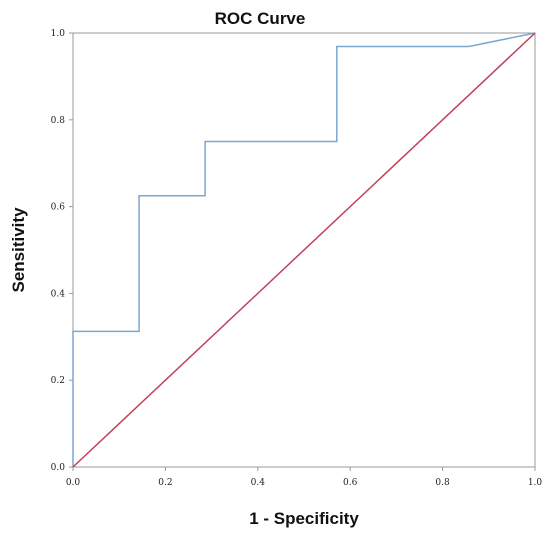 The width and height of the screenshot is (550, 534). I want to click on chart-title: ROC Curve, so click(260, 18).